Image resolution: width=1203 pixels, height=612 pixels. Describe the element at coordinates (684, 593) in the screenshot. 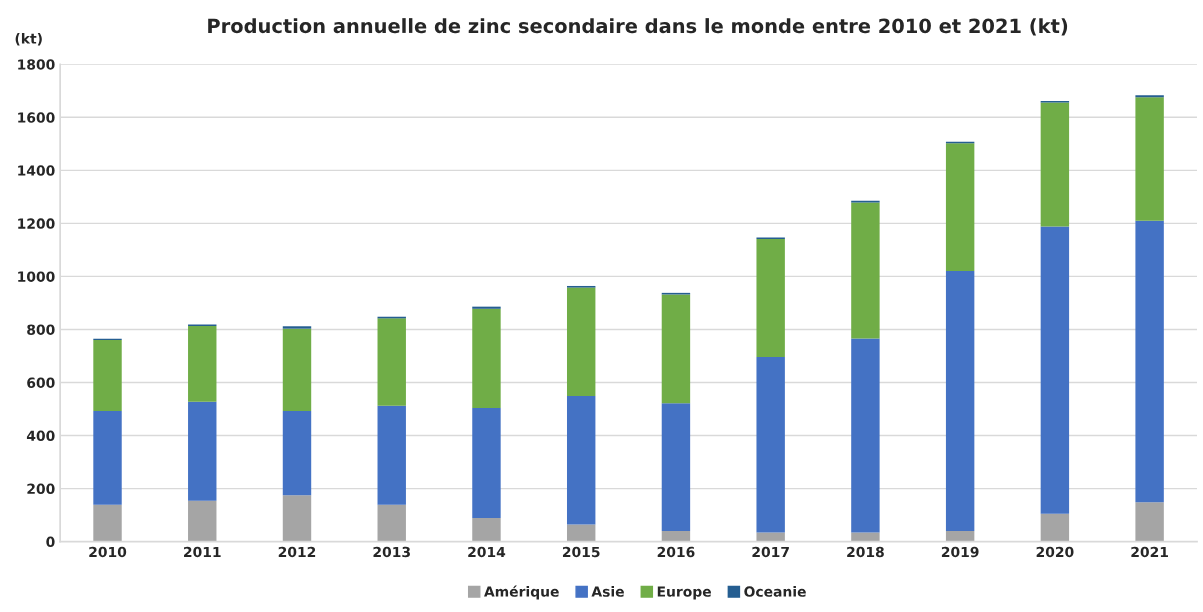

I see `legend-label: Europe` at that location.